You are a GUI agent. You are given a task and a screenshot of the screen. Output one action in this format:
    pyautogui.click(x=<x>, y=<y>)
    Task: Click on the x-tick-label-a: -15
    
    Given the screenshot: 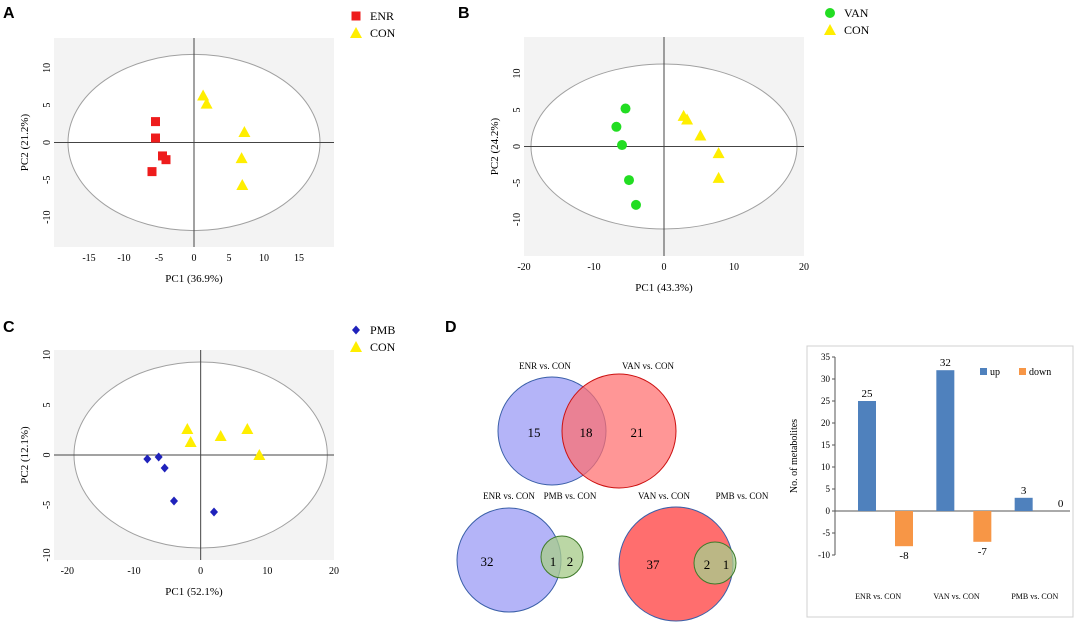 What is the action you would take?
    pyautogui.click(x=88, y=258)
    